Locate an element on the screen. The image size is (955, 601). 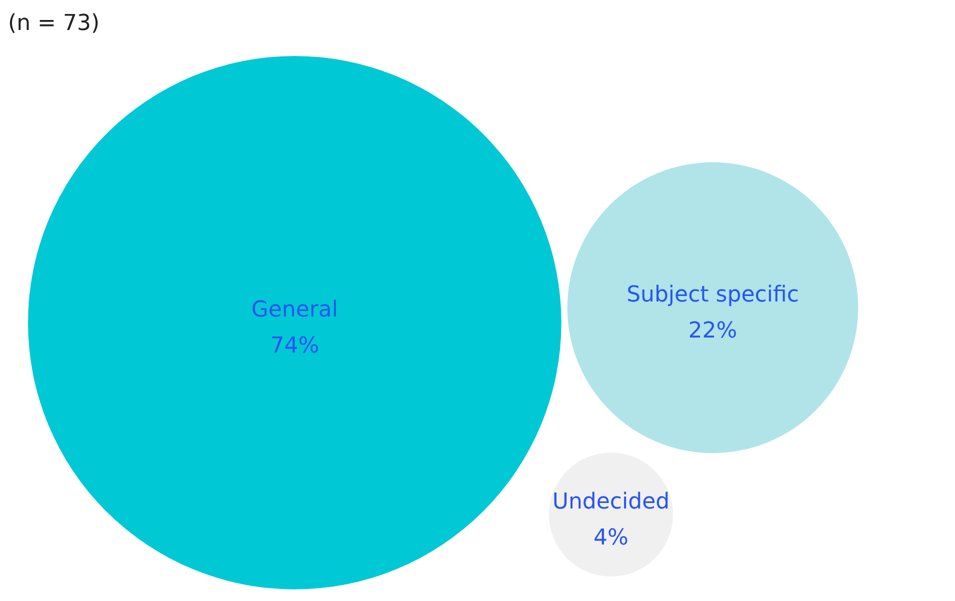
data-label: 4% is located at coordinates (611, 538).